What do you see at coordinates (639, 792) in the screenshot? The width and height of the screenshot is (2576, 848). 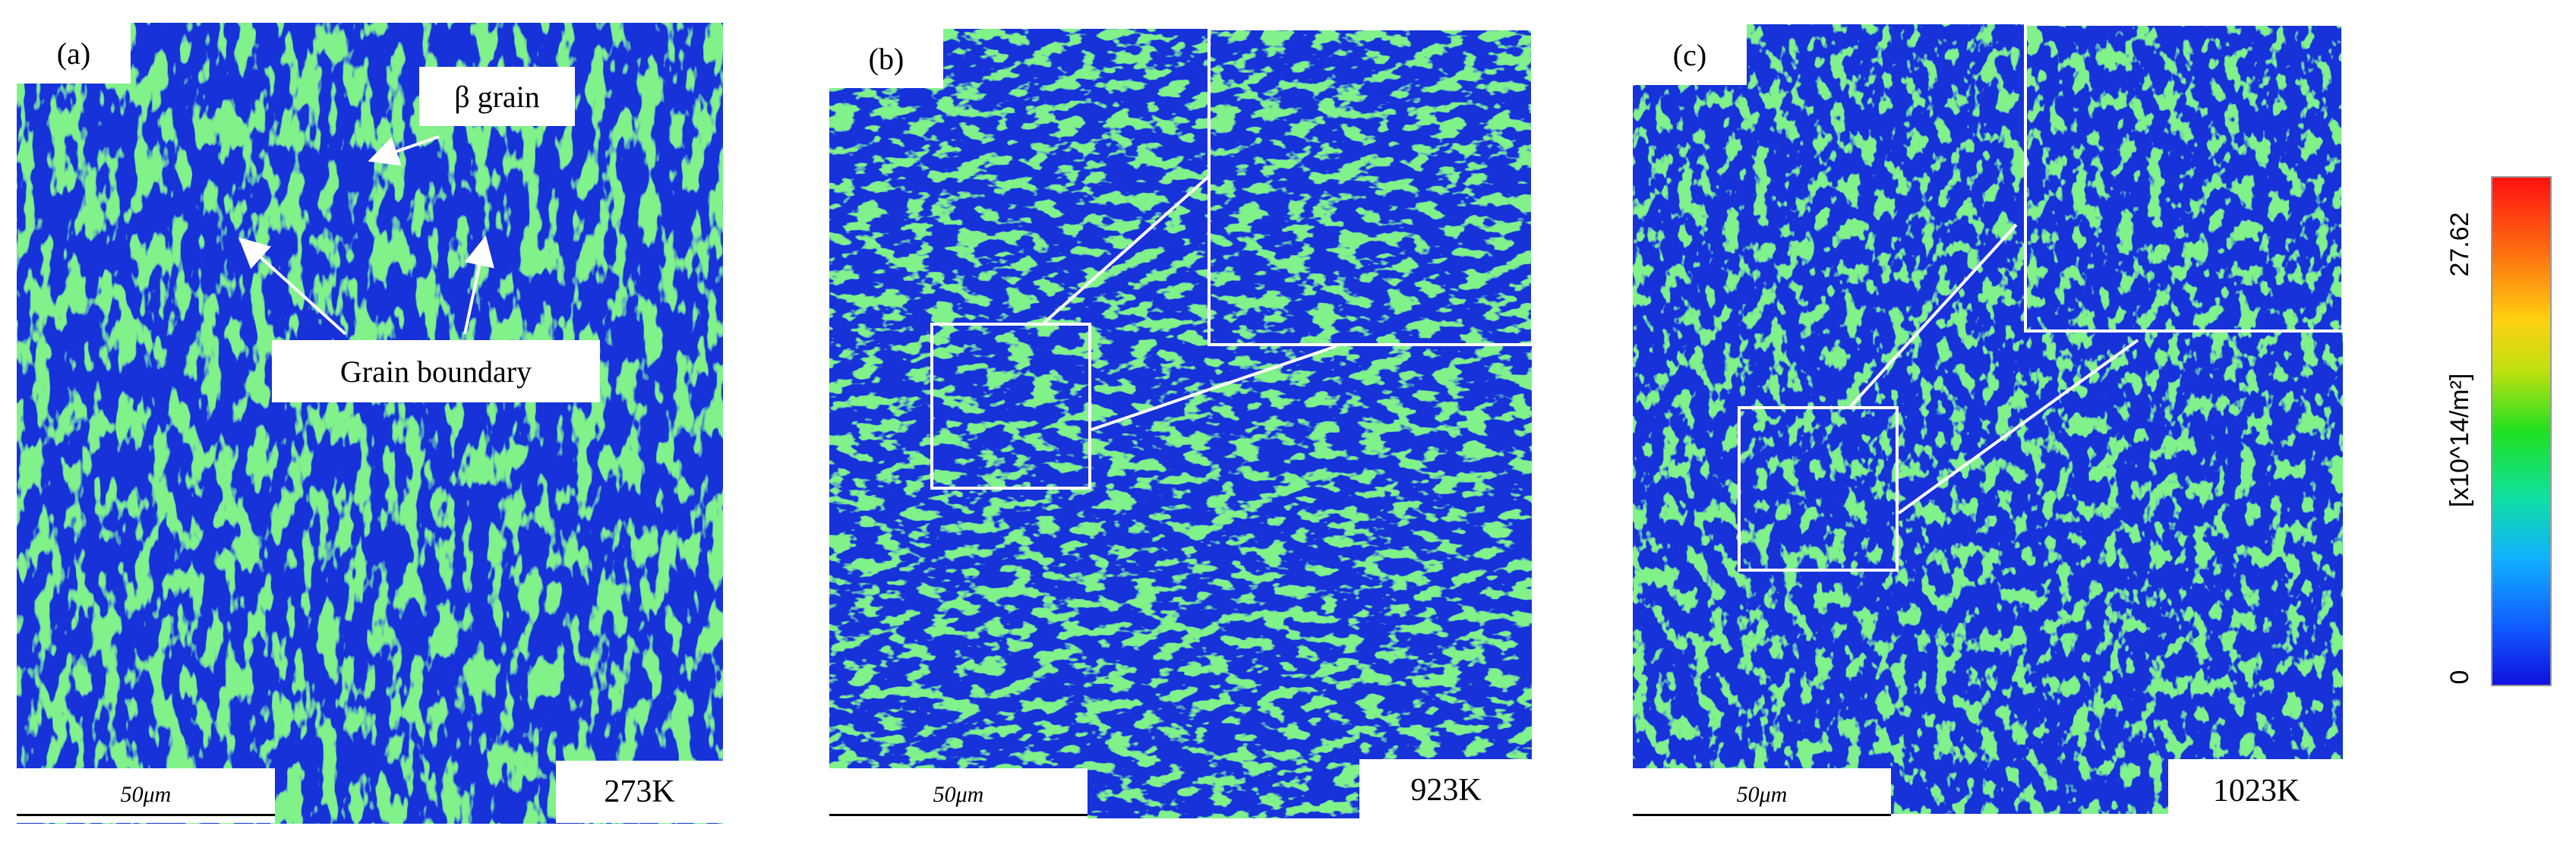 I see `temperature-label-a: 273K` at bounding box center [639, 792].